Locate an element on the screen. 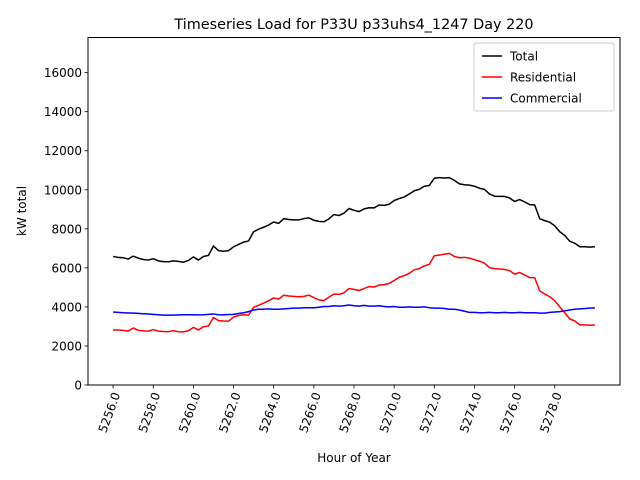  x-tick-label: 5270.0 is located at coordinates (391, 412).